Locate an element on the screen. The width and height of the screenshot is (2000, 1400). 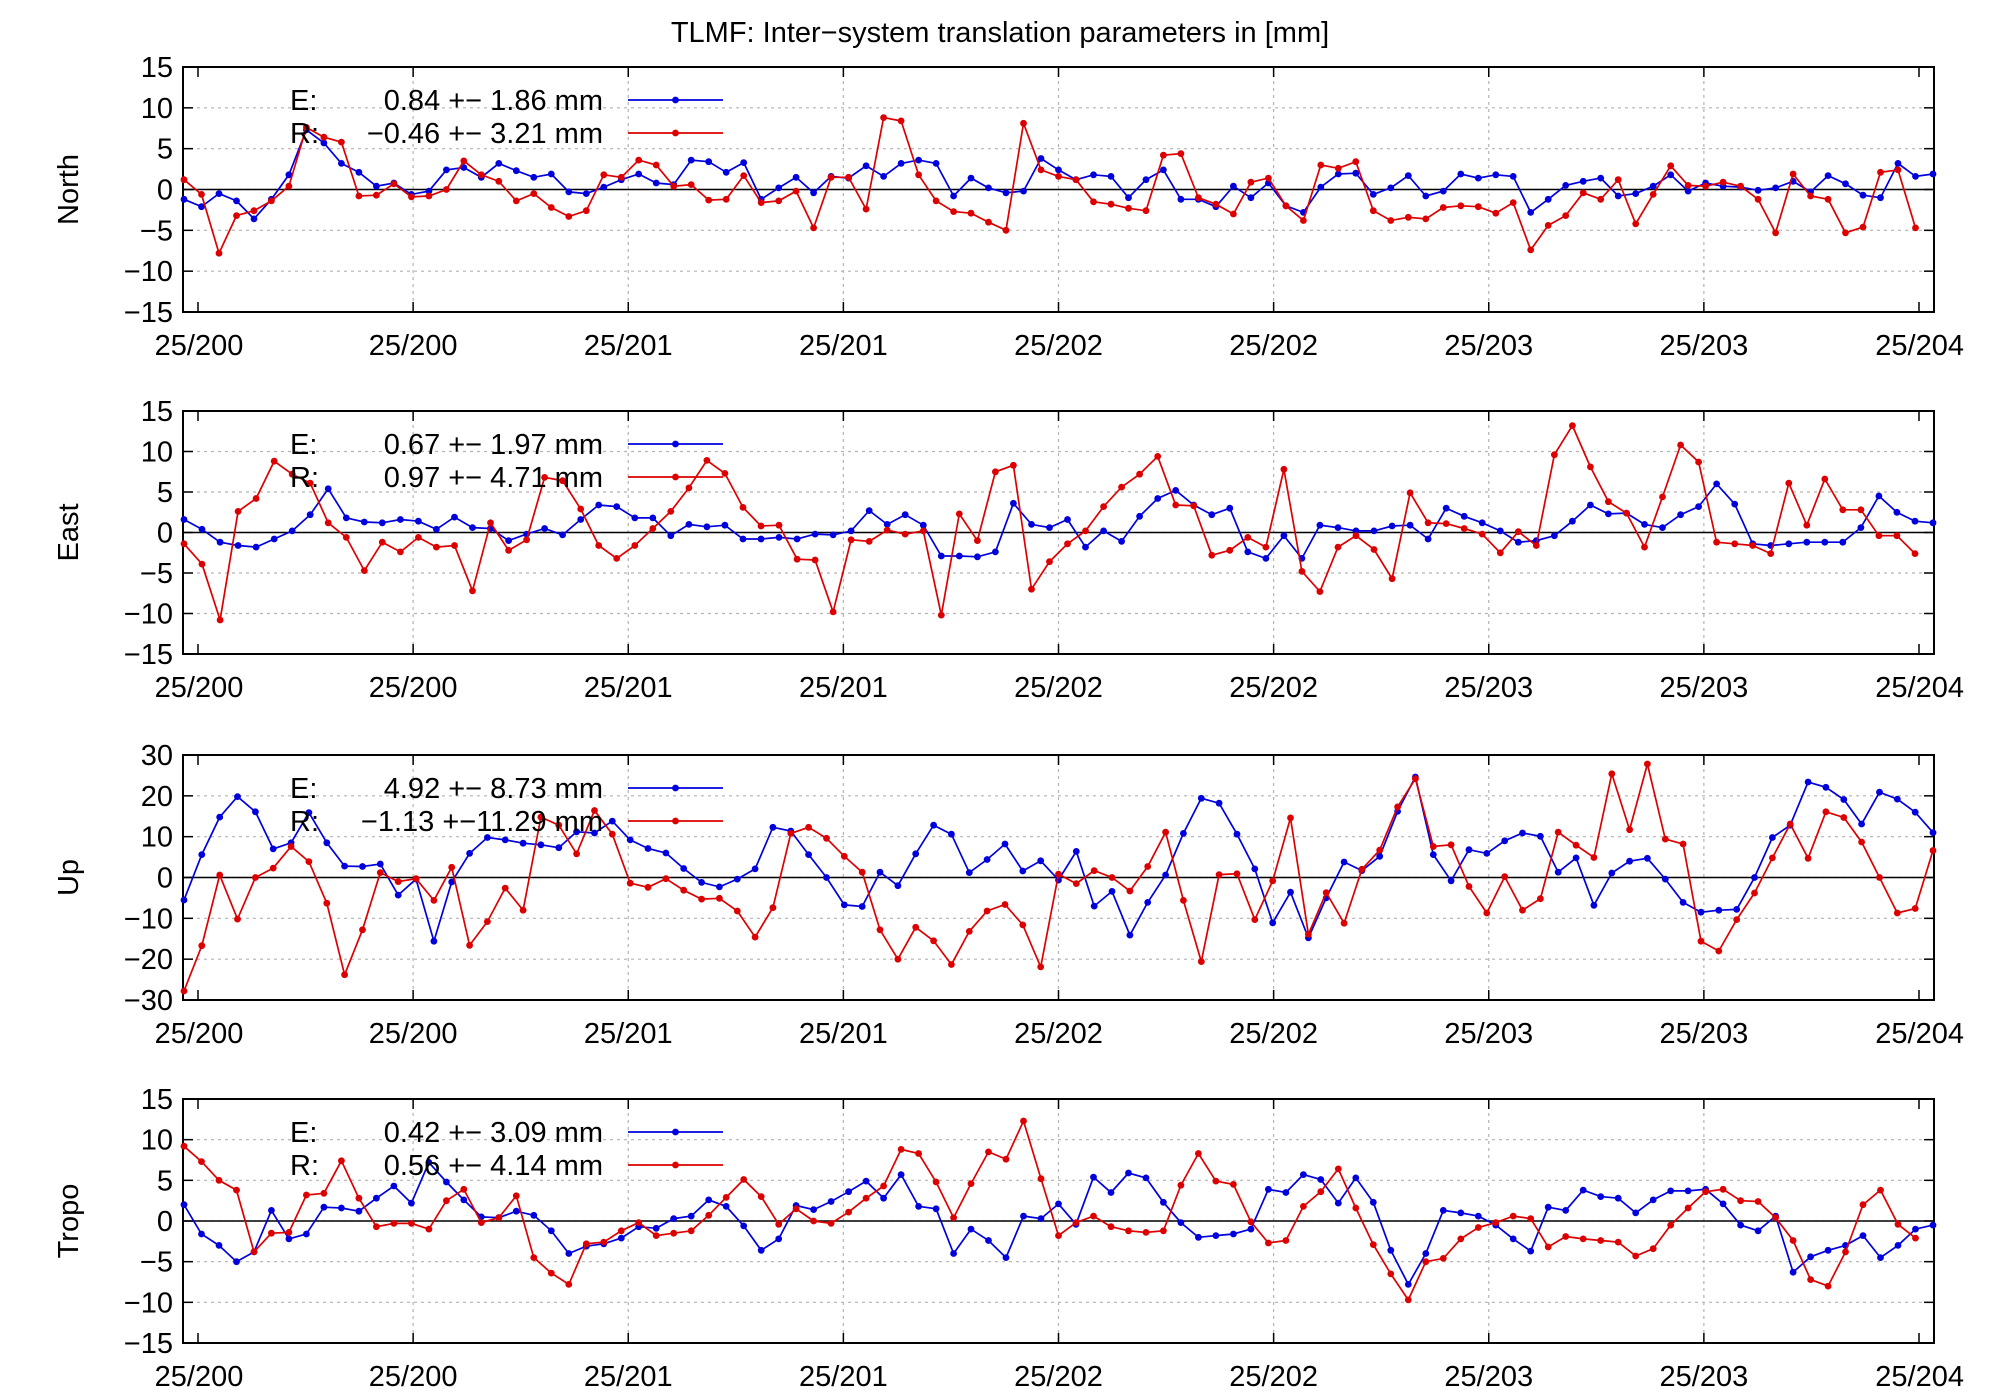
legend-value: 0.42 +− 3.09 mm is located at coordinates (493, 1133).